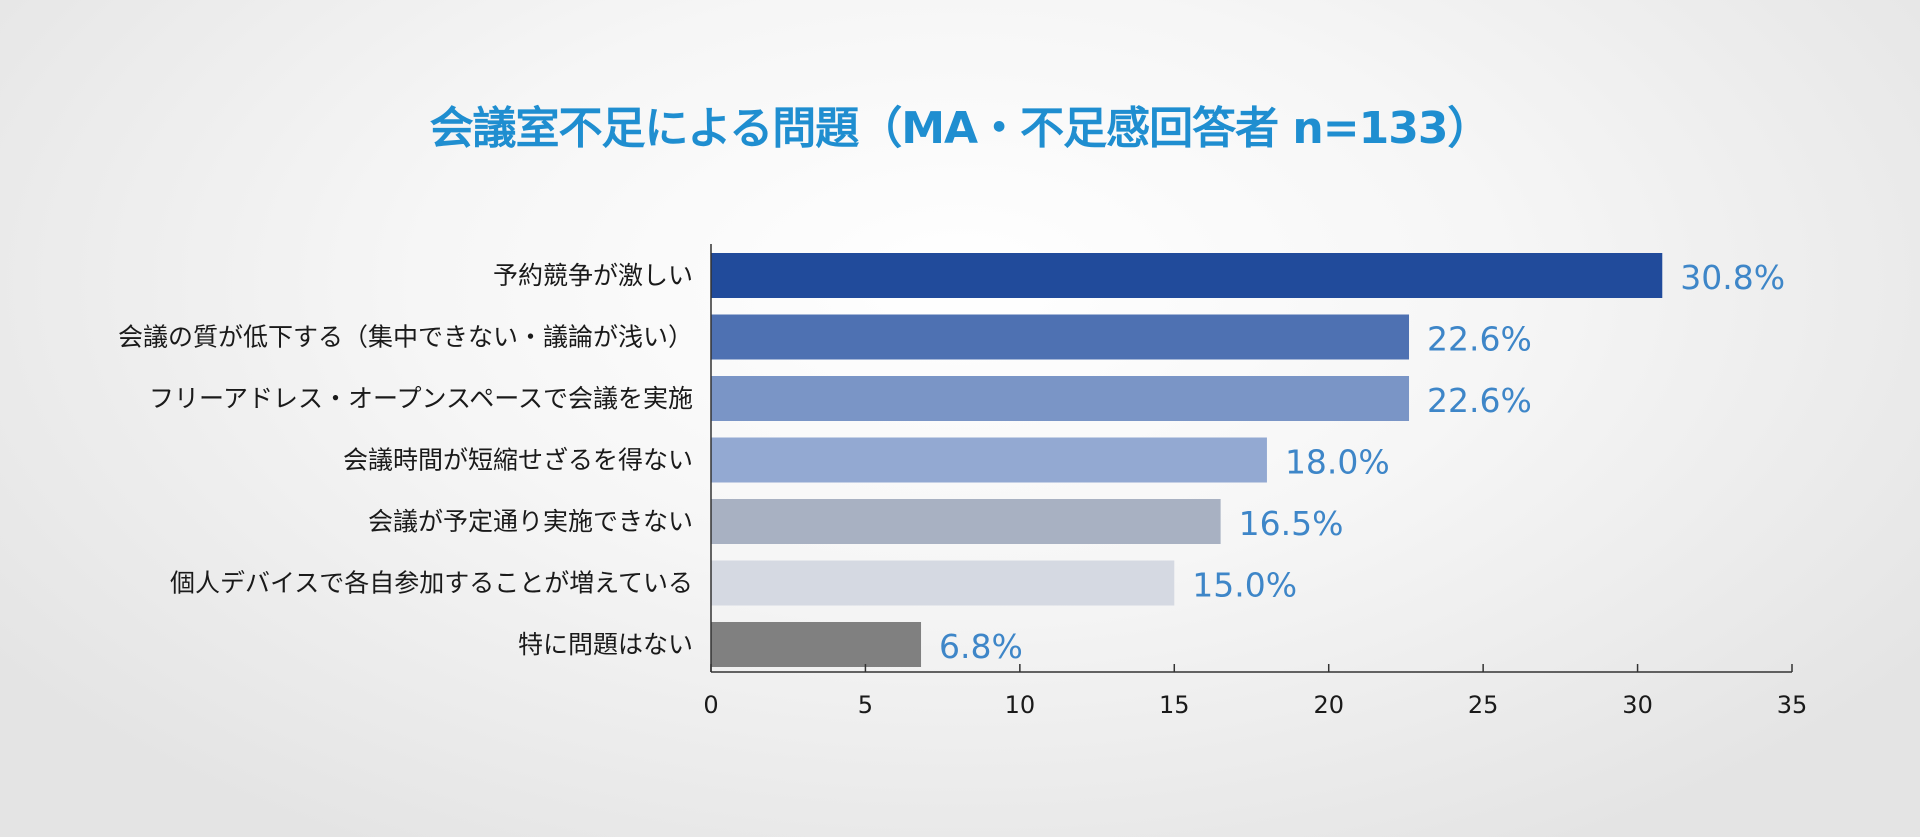 The width and height of the screenshot is (1920, 837). I want to click on category-label-3: フリーアドレス・オープンスペースで会議を実施, so click(421, 398).